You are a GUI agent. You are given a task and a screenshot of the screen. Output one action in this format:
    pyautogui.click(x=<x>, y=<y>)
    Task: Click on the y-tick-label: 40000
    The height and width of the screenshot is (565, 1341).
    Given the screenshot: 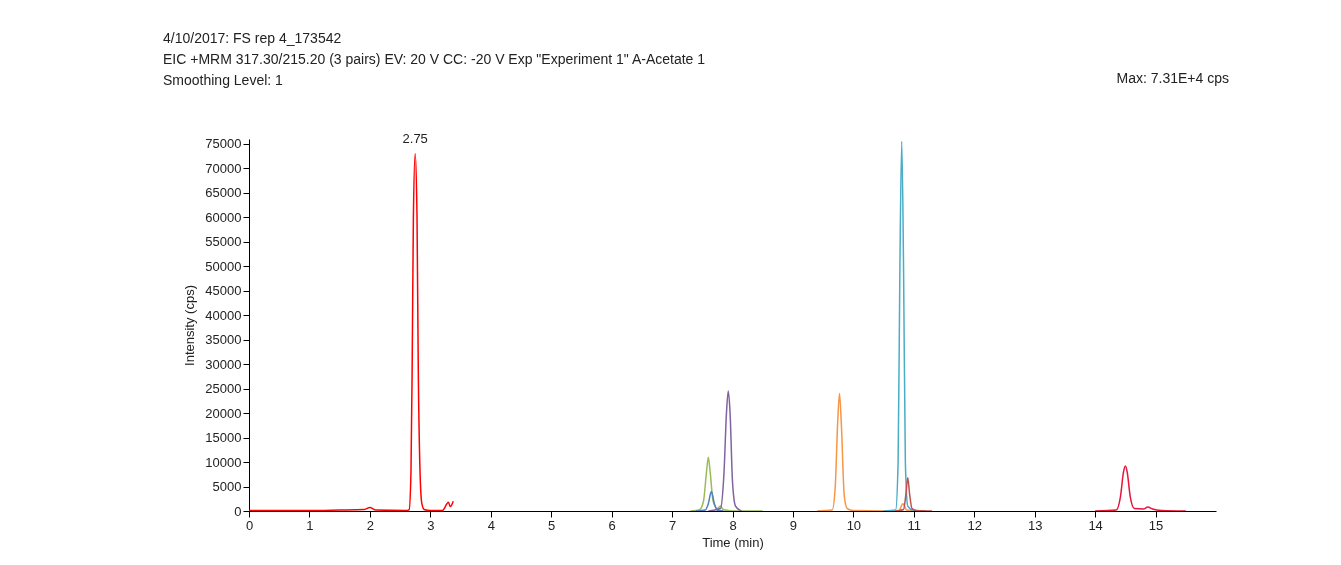 What is the action you would take?
    pyautogui.click(x=223, y=315)
    